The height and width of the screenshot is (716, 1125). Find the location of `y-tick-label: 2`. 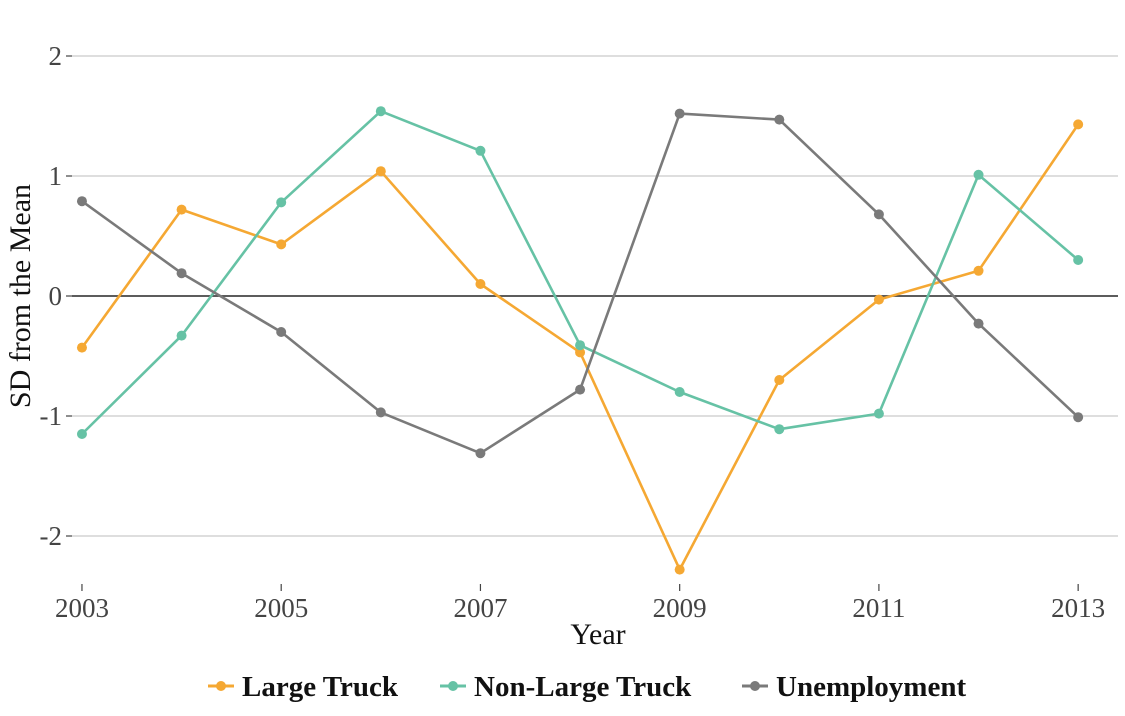

y-tick-label: 2 is located at coordinates (56, 56).